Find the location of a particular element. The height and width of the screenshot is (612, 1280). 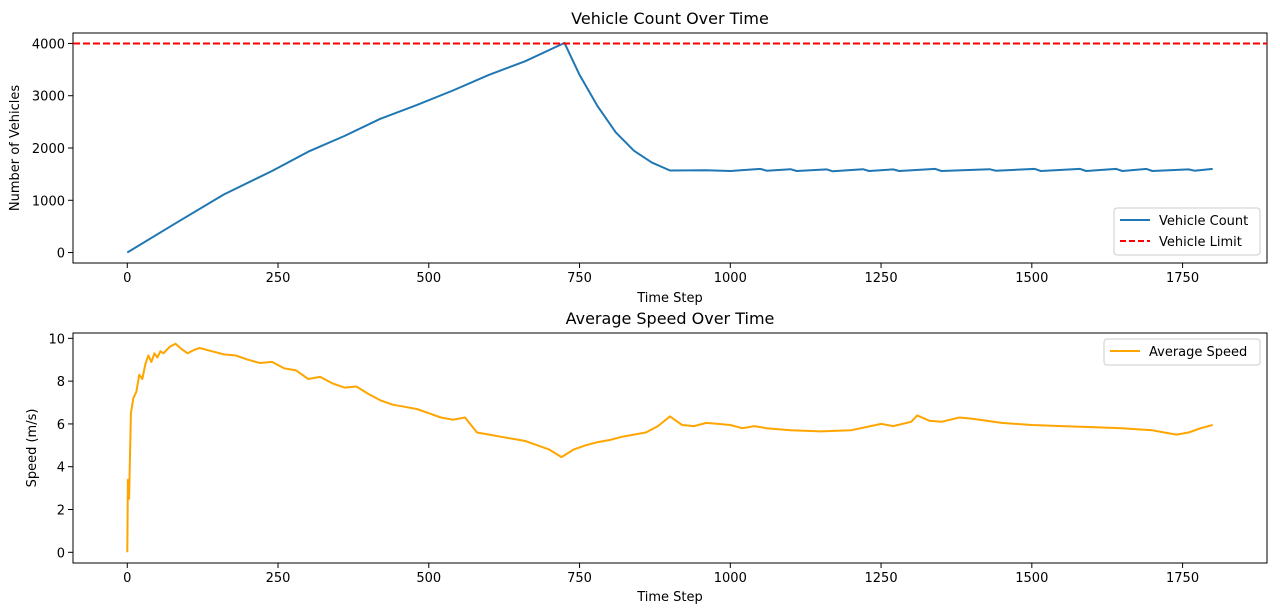

legend: Average Speed is located at coordinates (1182, 352).